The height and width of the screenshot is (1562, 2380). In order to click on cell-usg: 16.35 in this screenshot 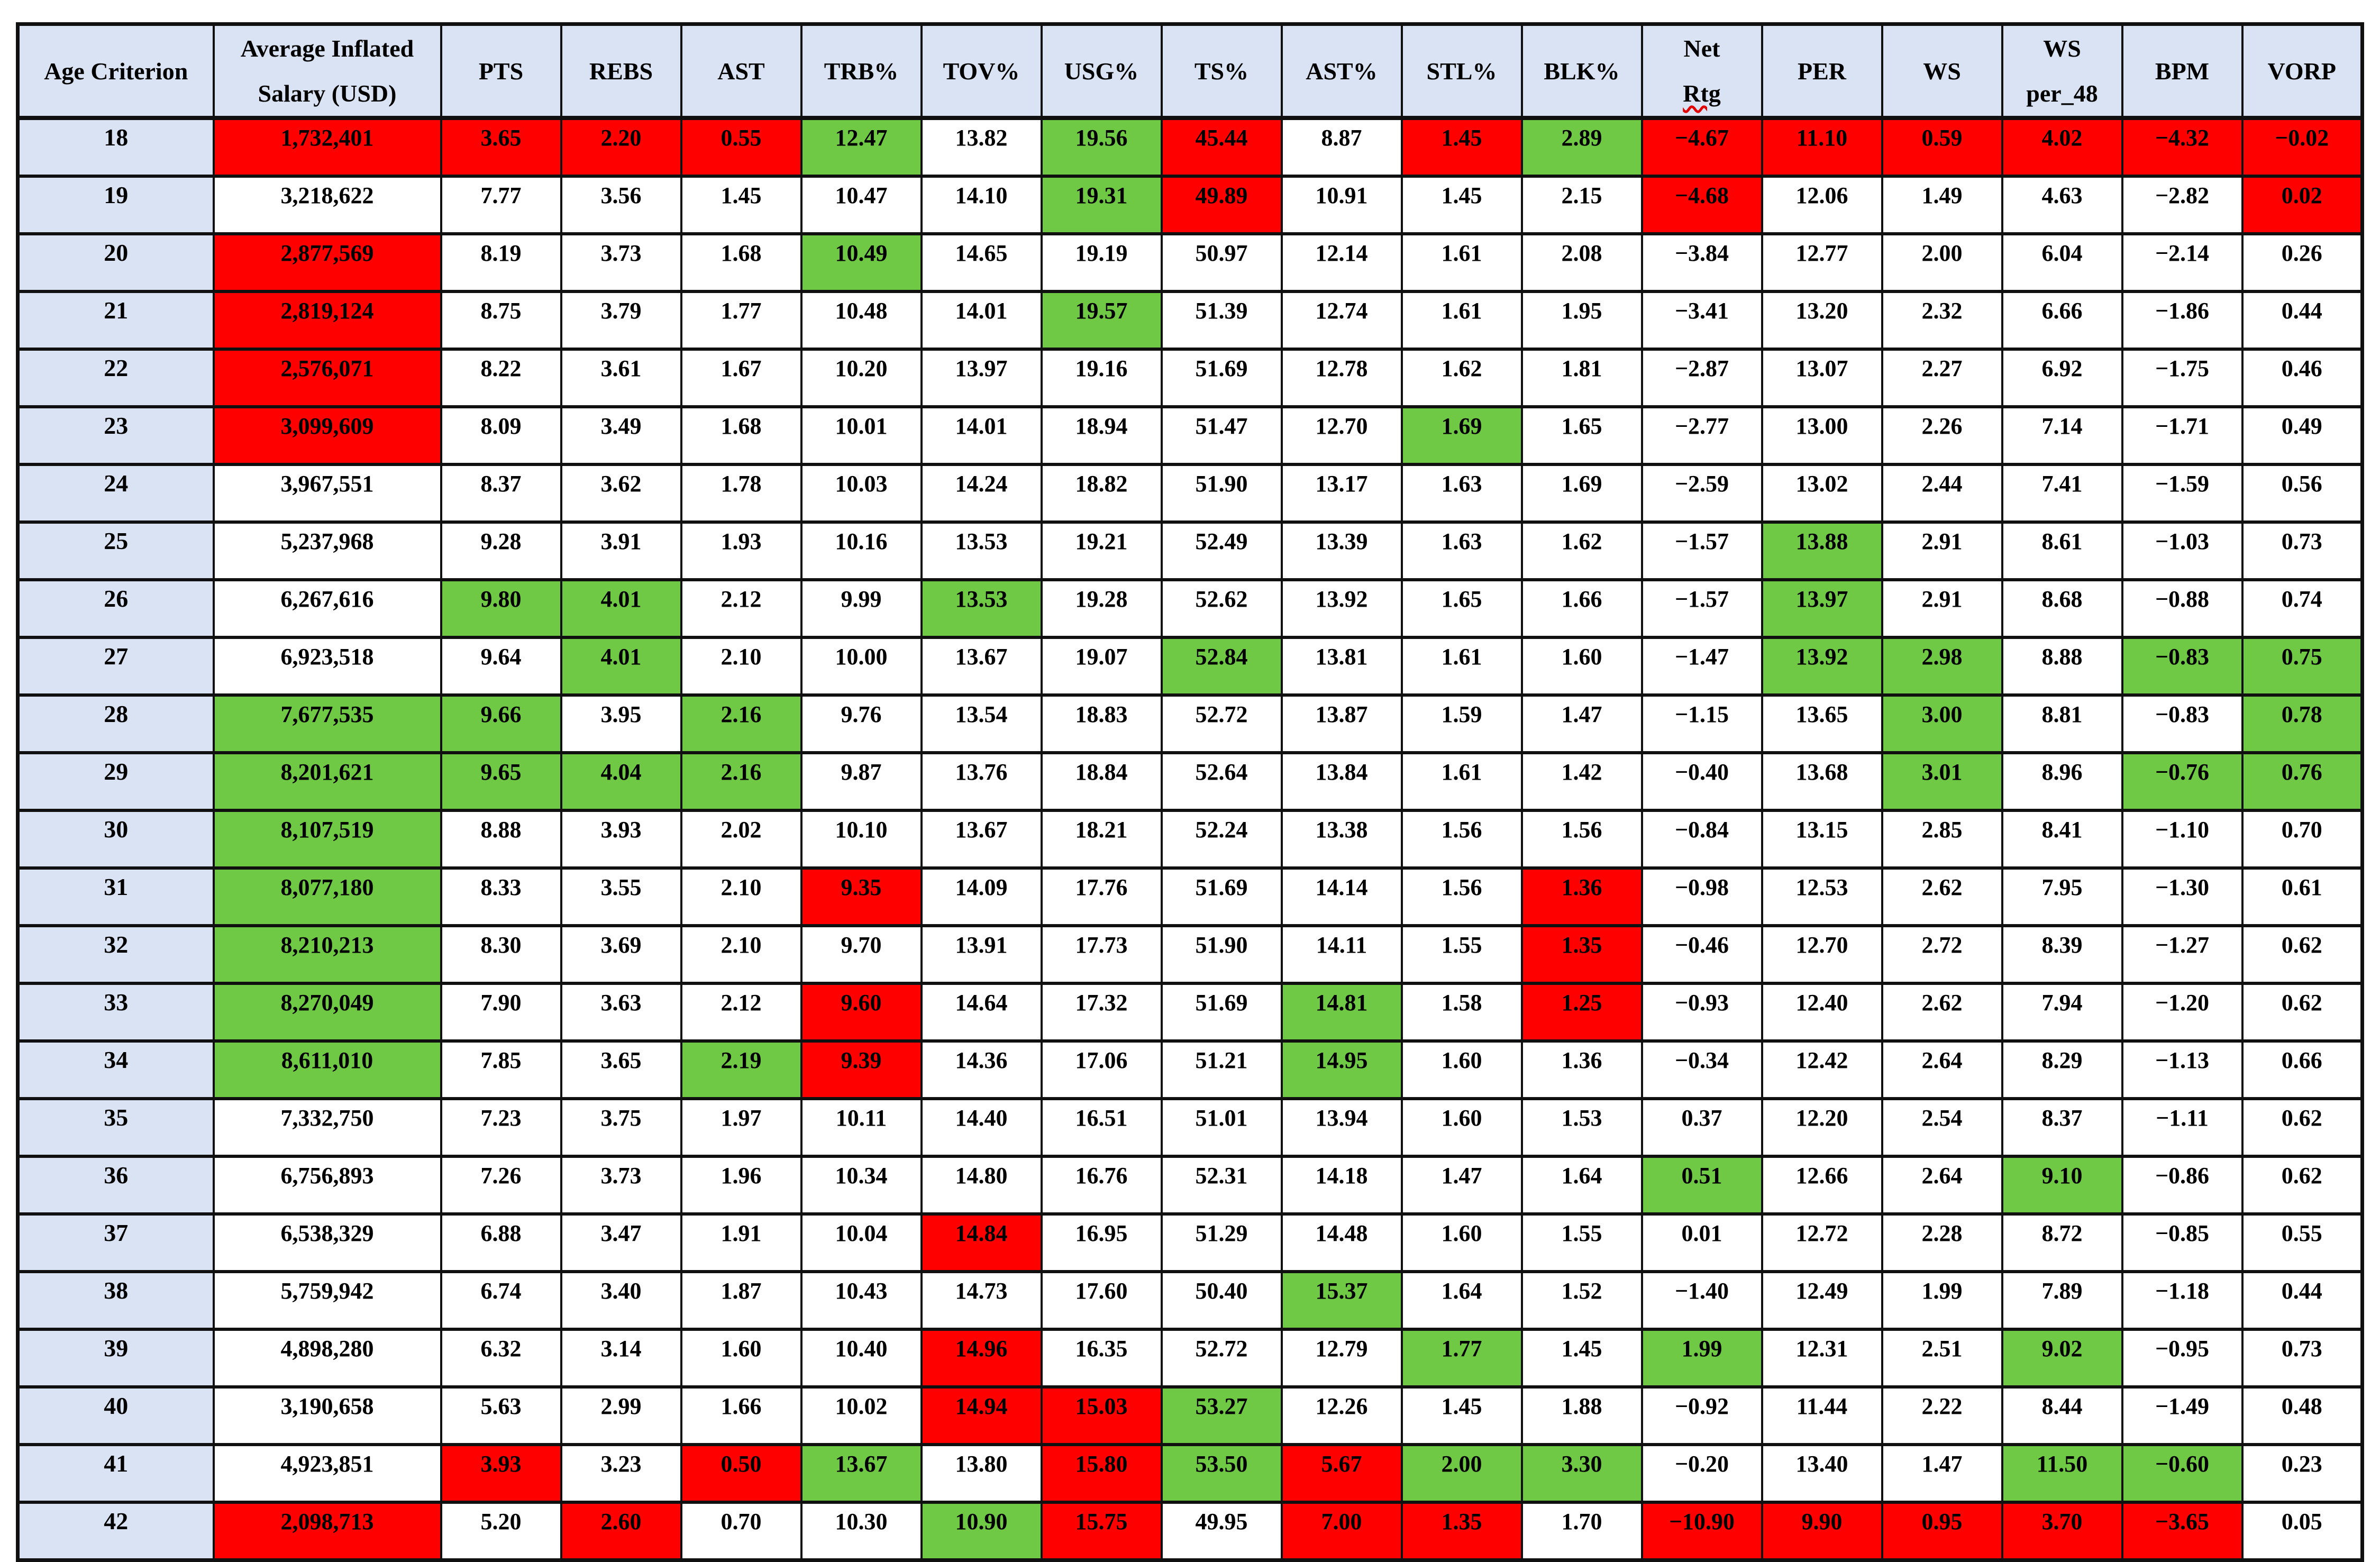, I will do `click(1101, 1358)`.